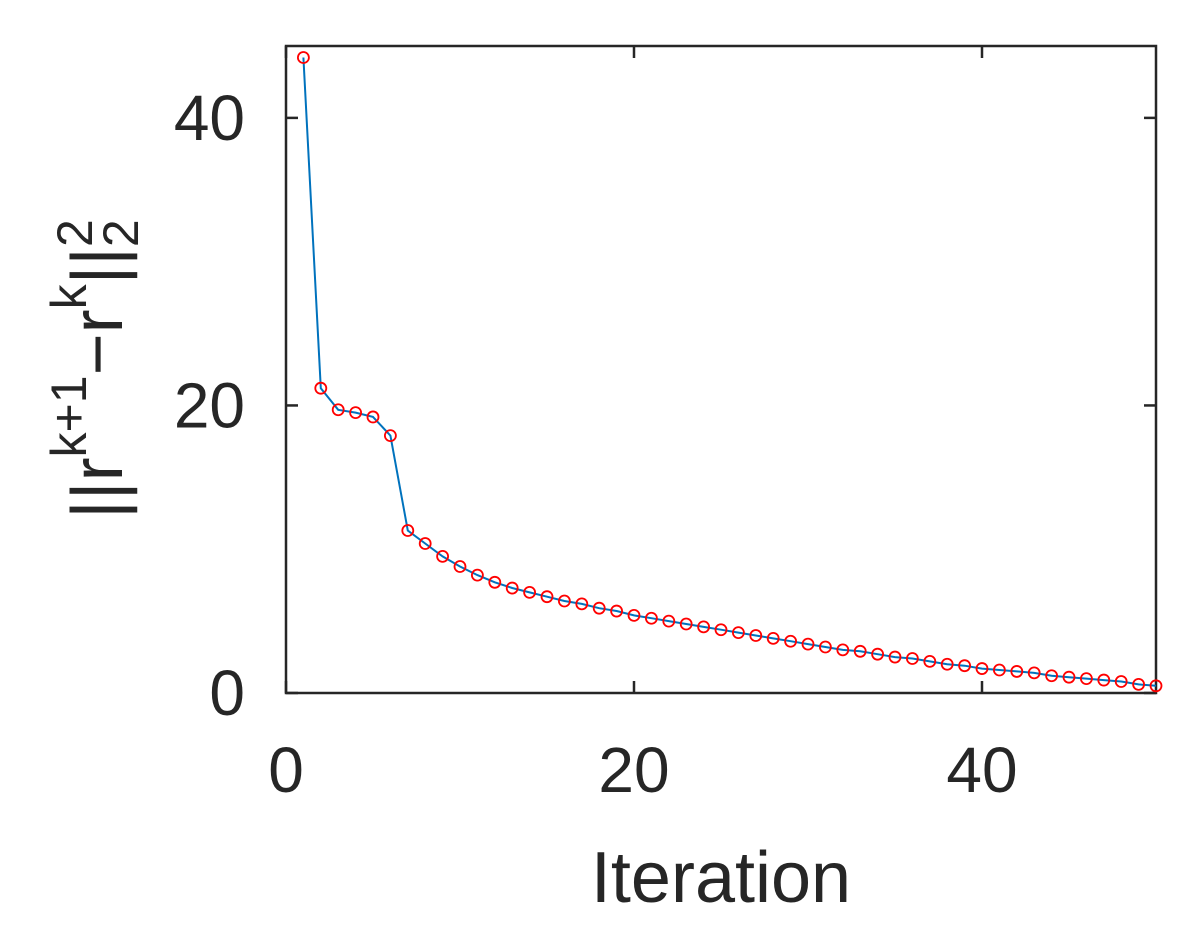 This screenshot has height=934, width=1196. What do you see at coordinates (209, 405) in the screenshot?
I see `y-tick-label-20: 20` at bounding box center [209, 405].